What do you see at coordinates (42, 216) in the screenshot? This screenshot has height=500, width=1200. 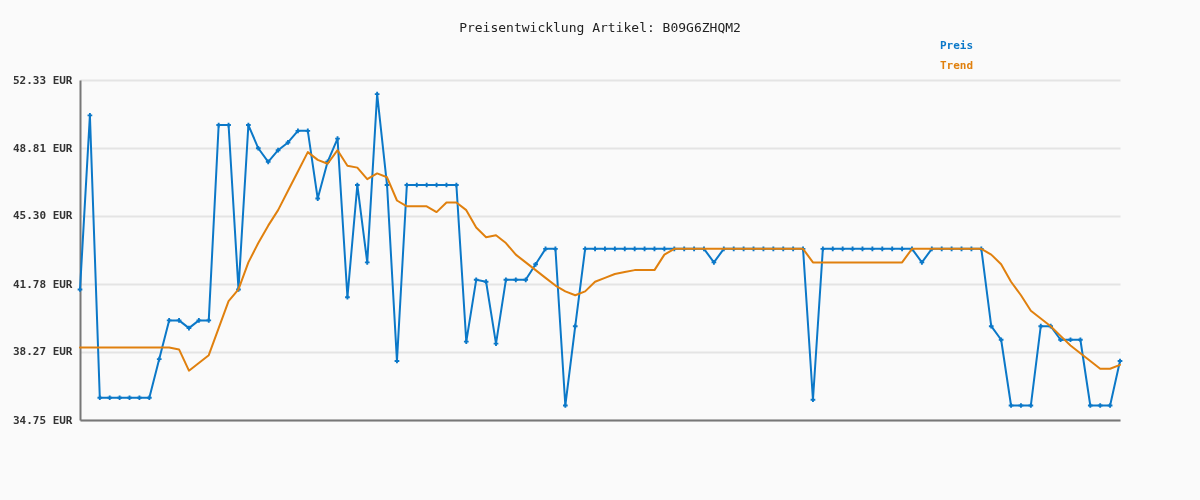 I see `y-tick-label: 45.30 EUR` at bounding box center [42, 216].